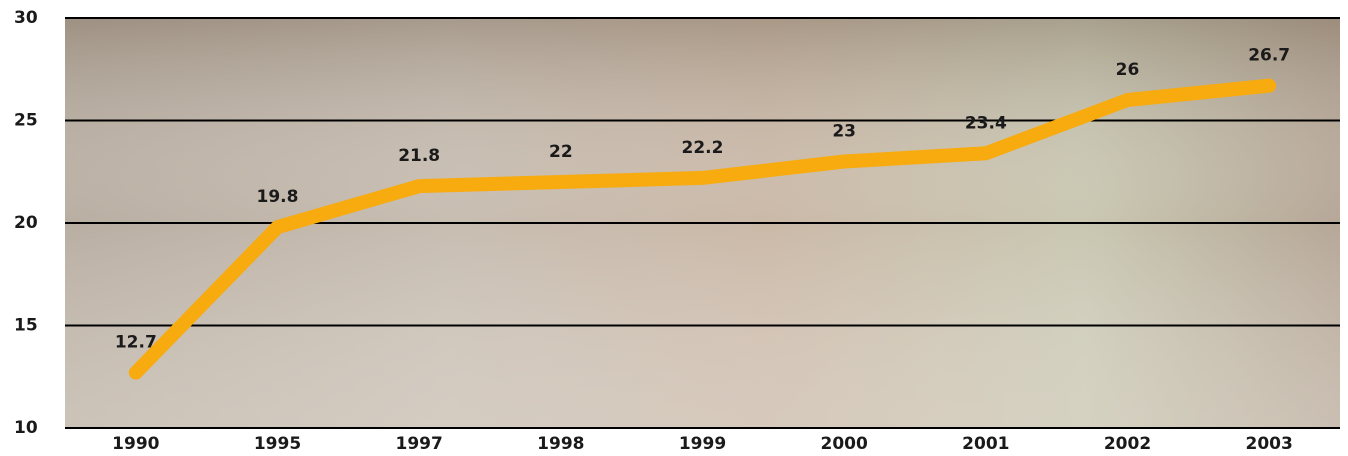 The width and height of the screenshot is (1348, 456). I want to click on value-label: 22.2, so click(703, 148).